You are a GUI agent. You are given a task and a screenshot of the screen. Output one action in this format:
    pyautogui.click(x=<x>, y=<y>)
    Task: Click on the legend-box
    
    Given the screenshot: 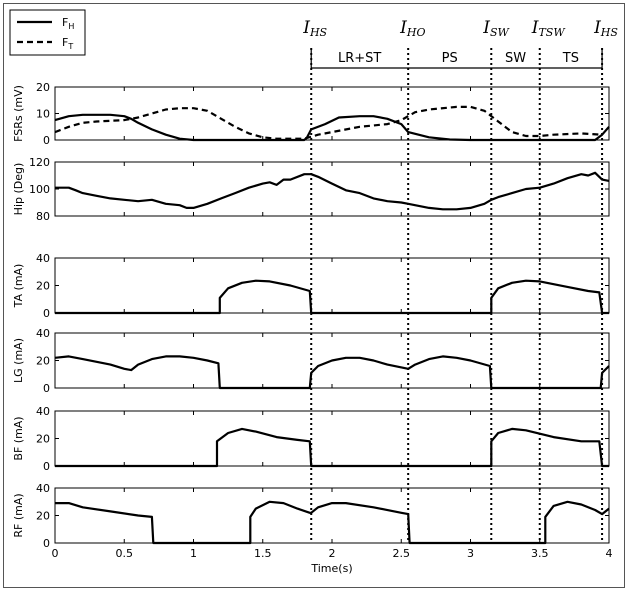 What is the action you would take?
    pyautogui.click(x=47, y=32)
    